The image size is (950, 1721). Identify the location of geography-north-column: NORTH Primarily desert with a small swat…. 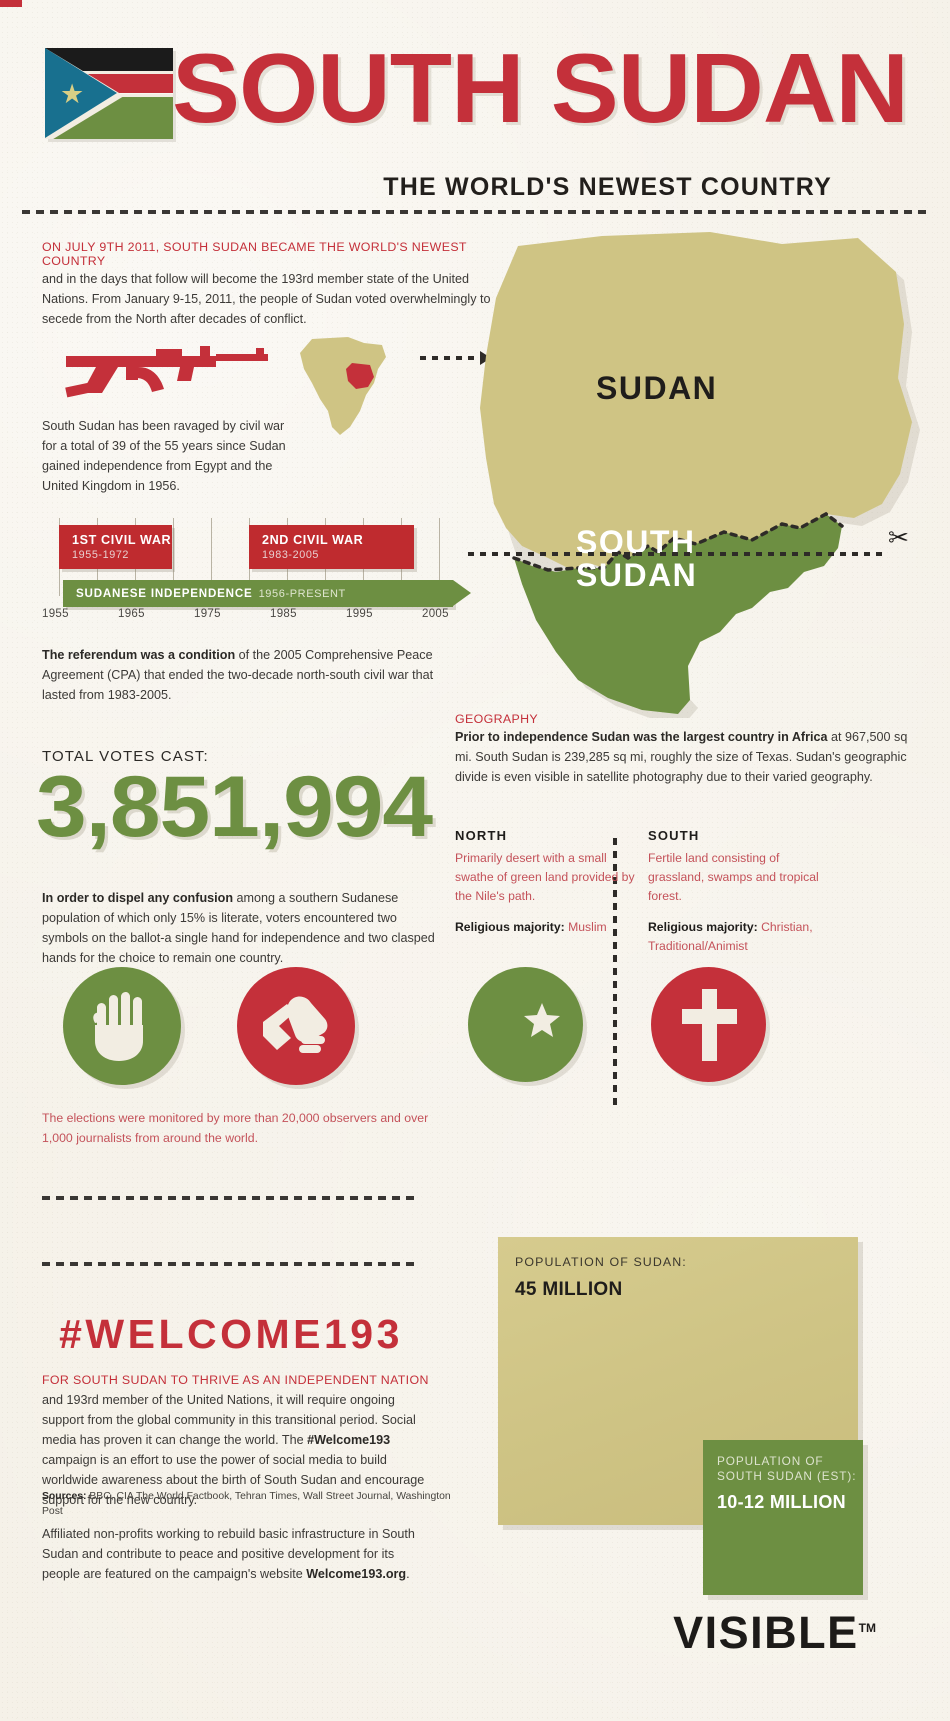
(550, 882).